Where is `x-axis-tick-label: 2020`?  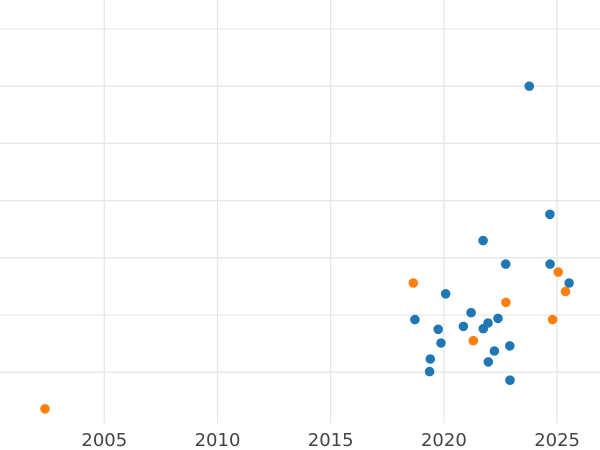 x-axis-tick-label: 2020 is located at coordinates (444, 440).